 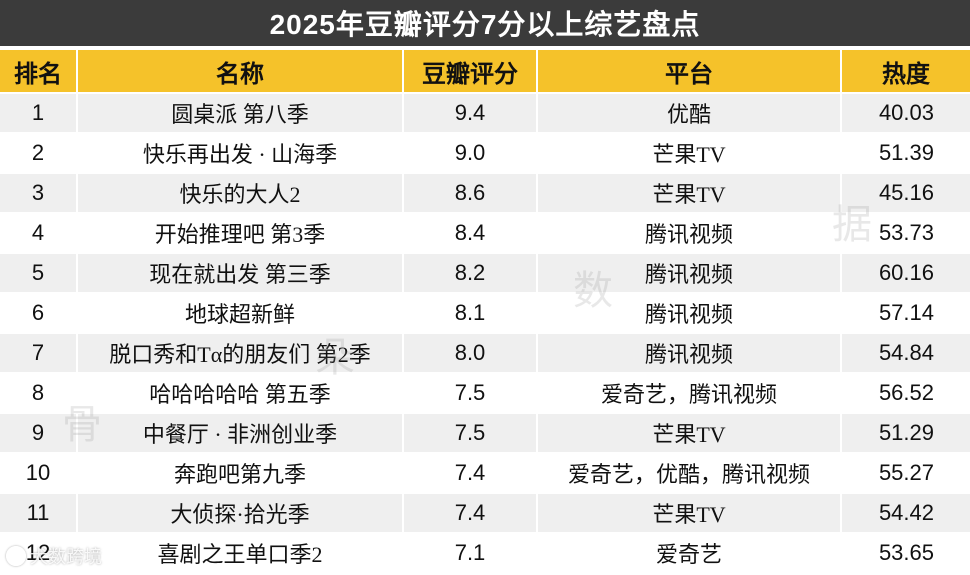 What do you see at coordinates (241, 152) in the screenshot?
I see `cell-name: 快乐再出发 · 山海季` at bounding box center [241, 152].